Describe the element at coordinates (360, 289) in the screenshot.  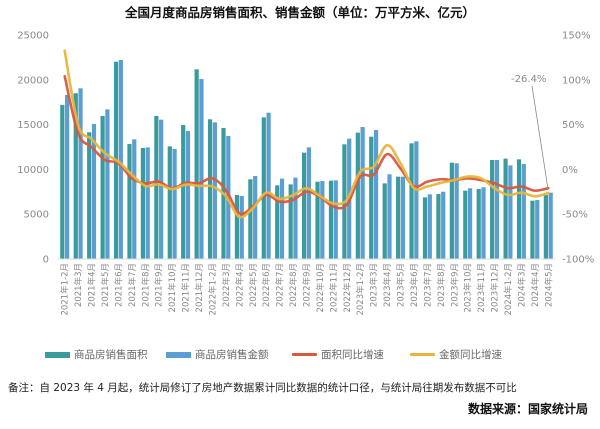
I see `x-axis-tick-label: 2023年1-2月` at that location.